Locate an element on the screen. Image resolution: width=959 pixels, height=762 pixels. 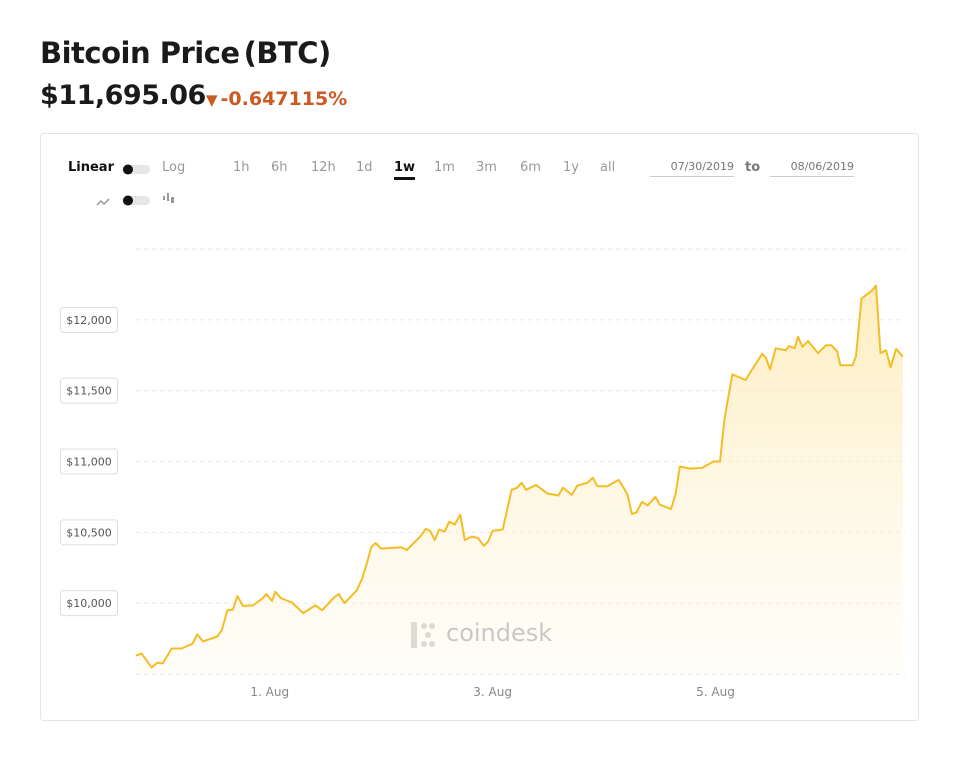
symbol: (BTC) is located at coordinates (287, 53).